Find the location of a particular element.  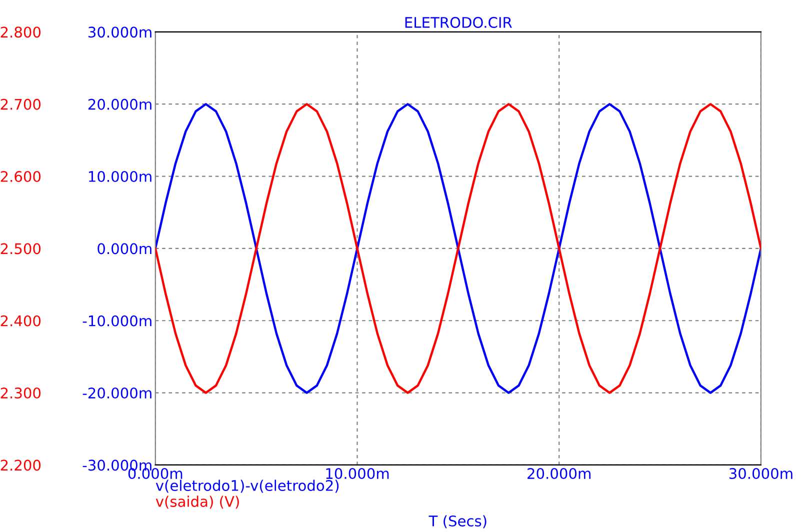

y-tick-label: 30.000m is located at coordinates (120, 32).